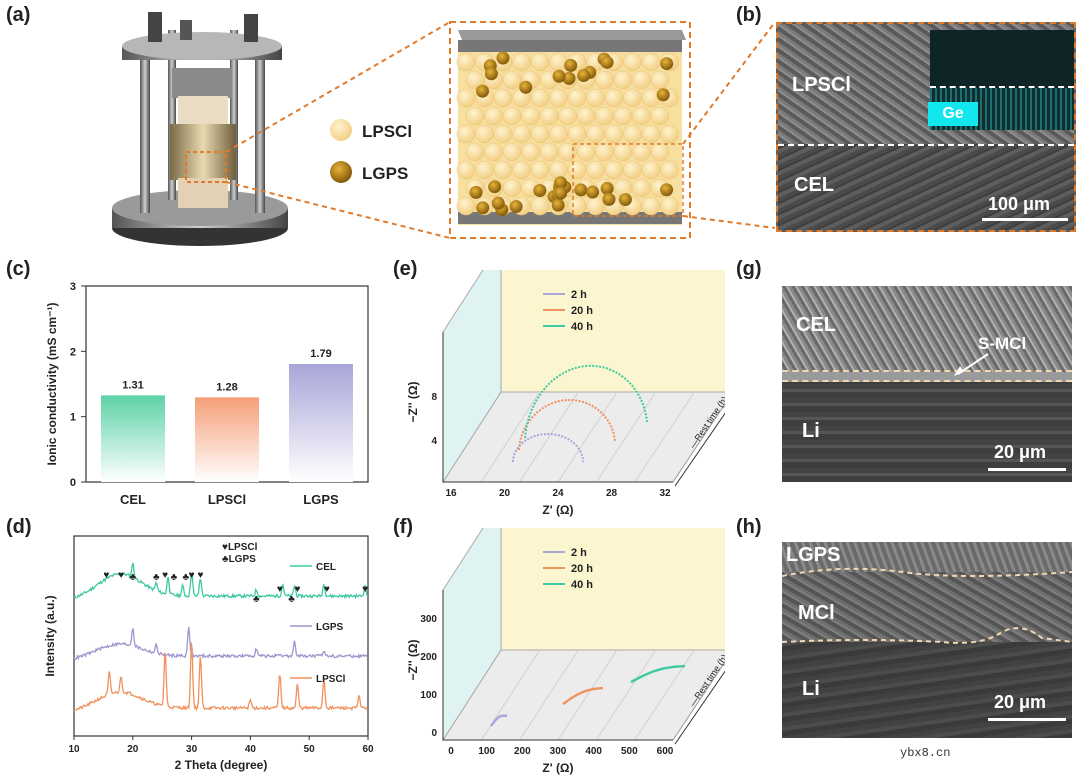 The width and height of the screenshot is (1080, 783). Describe the element at coordinates (239, 559) in the screenshot. I see `lgps-marker-legend: ♣LGPS` at that location.